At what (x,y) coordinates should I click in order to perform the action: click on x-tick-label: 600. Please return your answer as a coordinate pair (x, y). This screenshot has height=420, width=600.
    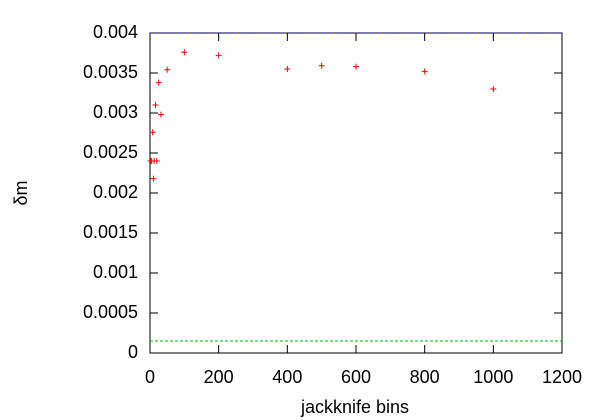
    Looking at the image, I should click on (356, 377).